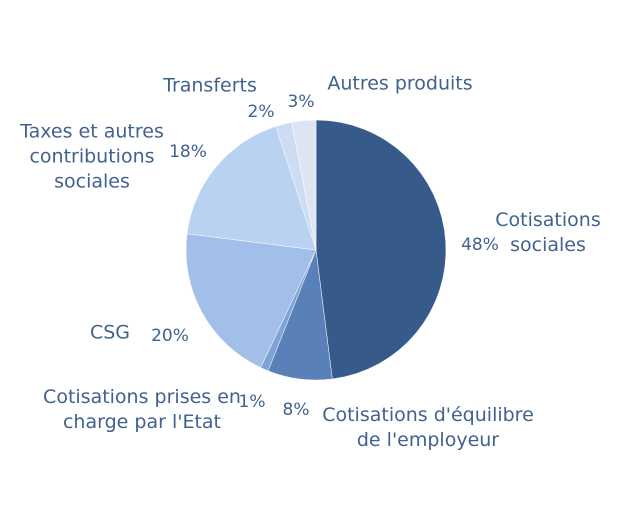 The height and width of the screenshot is (520, 640). I want to click on percent-label: 3%, so click(301, 102).